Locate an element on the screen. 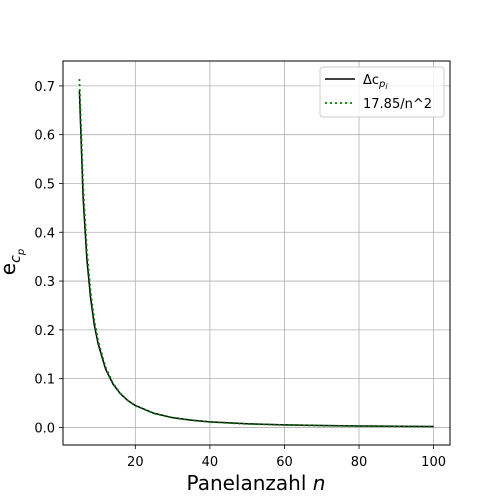 The height and width of the screenshot is (500, 500). legend-label-series-2: 17.85/n^2 is located at coordinates (397, 104).